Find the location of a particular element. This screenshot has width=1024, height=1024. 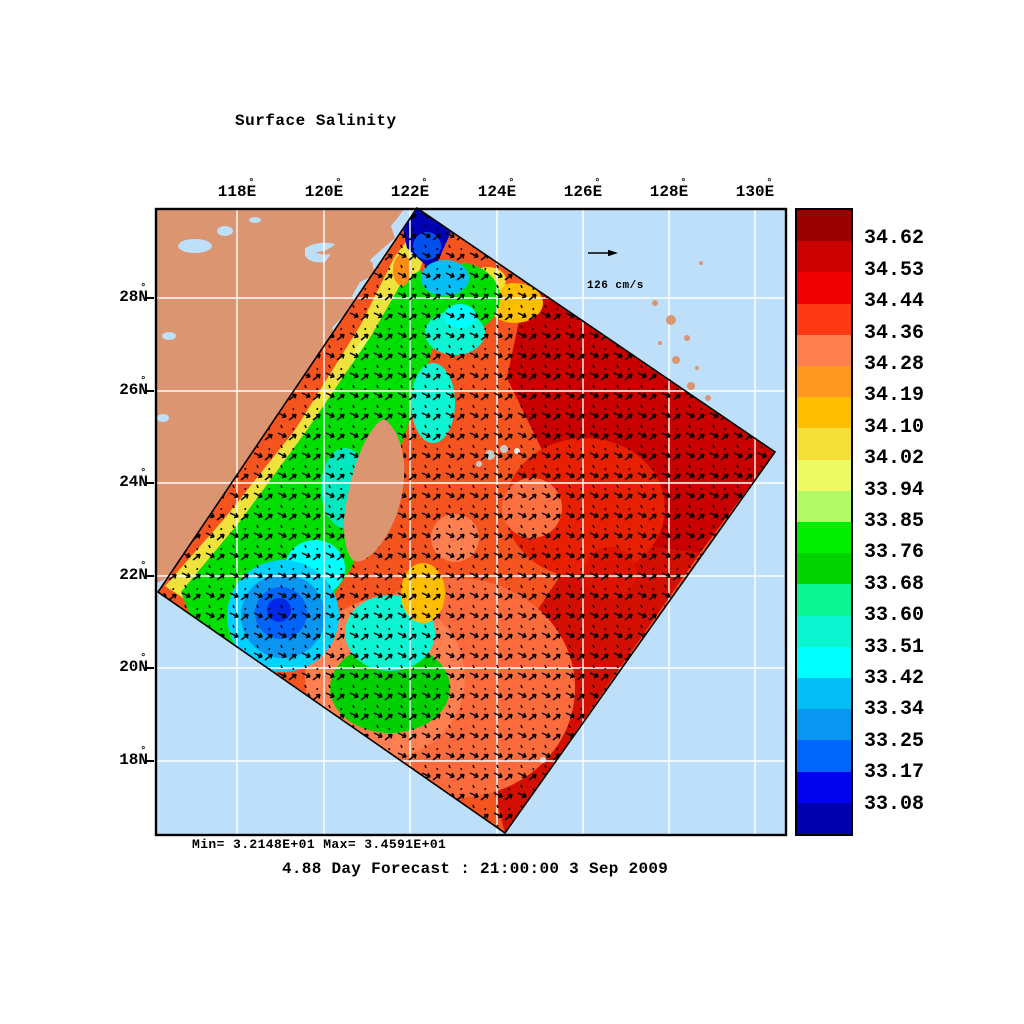

lat-label-28n: 28N is located at coordinates (117, 297).